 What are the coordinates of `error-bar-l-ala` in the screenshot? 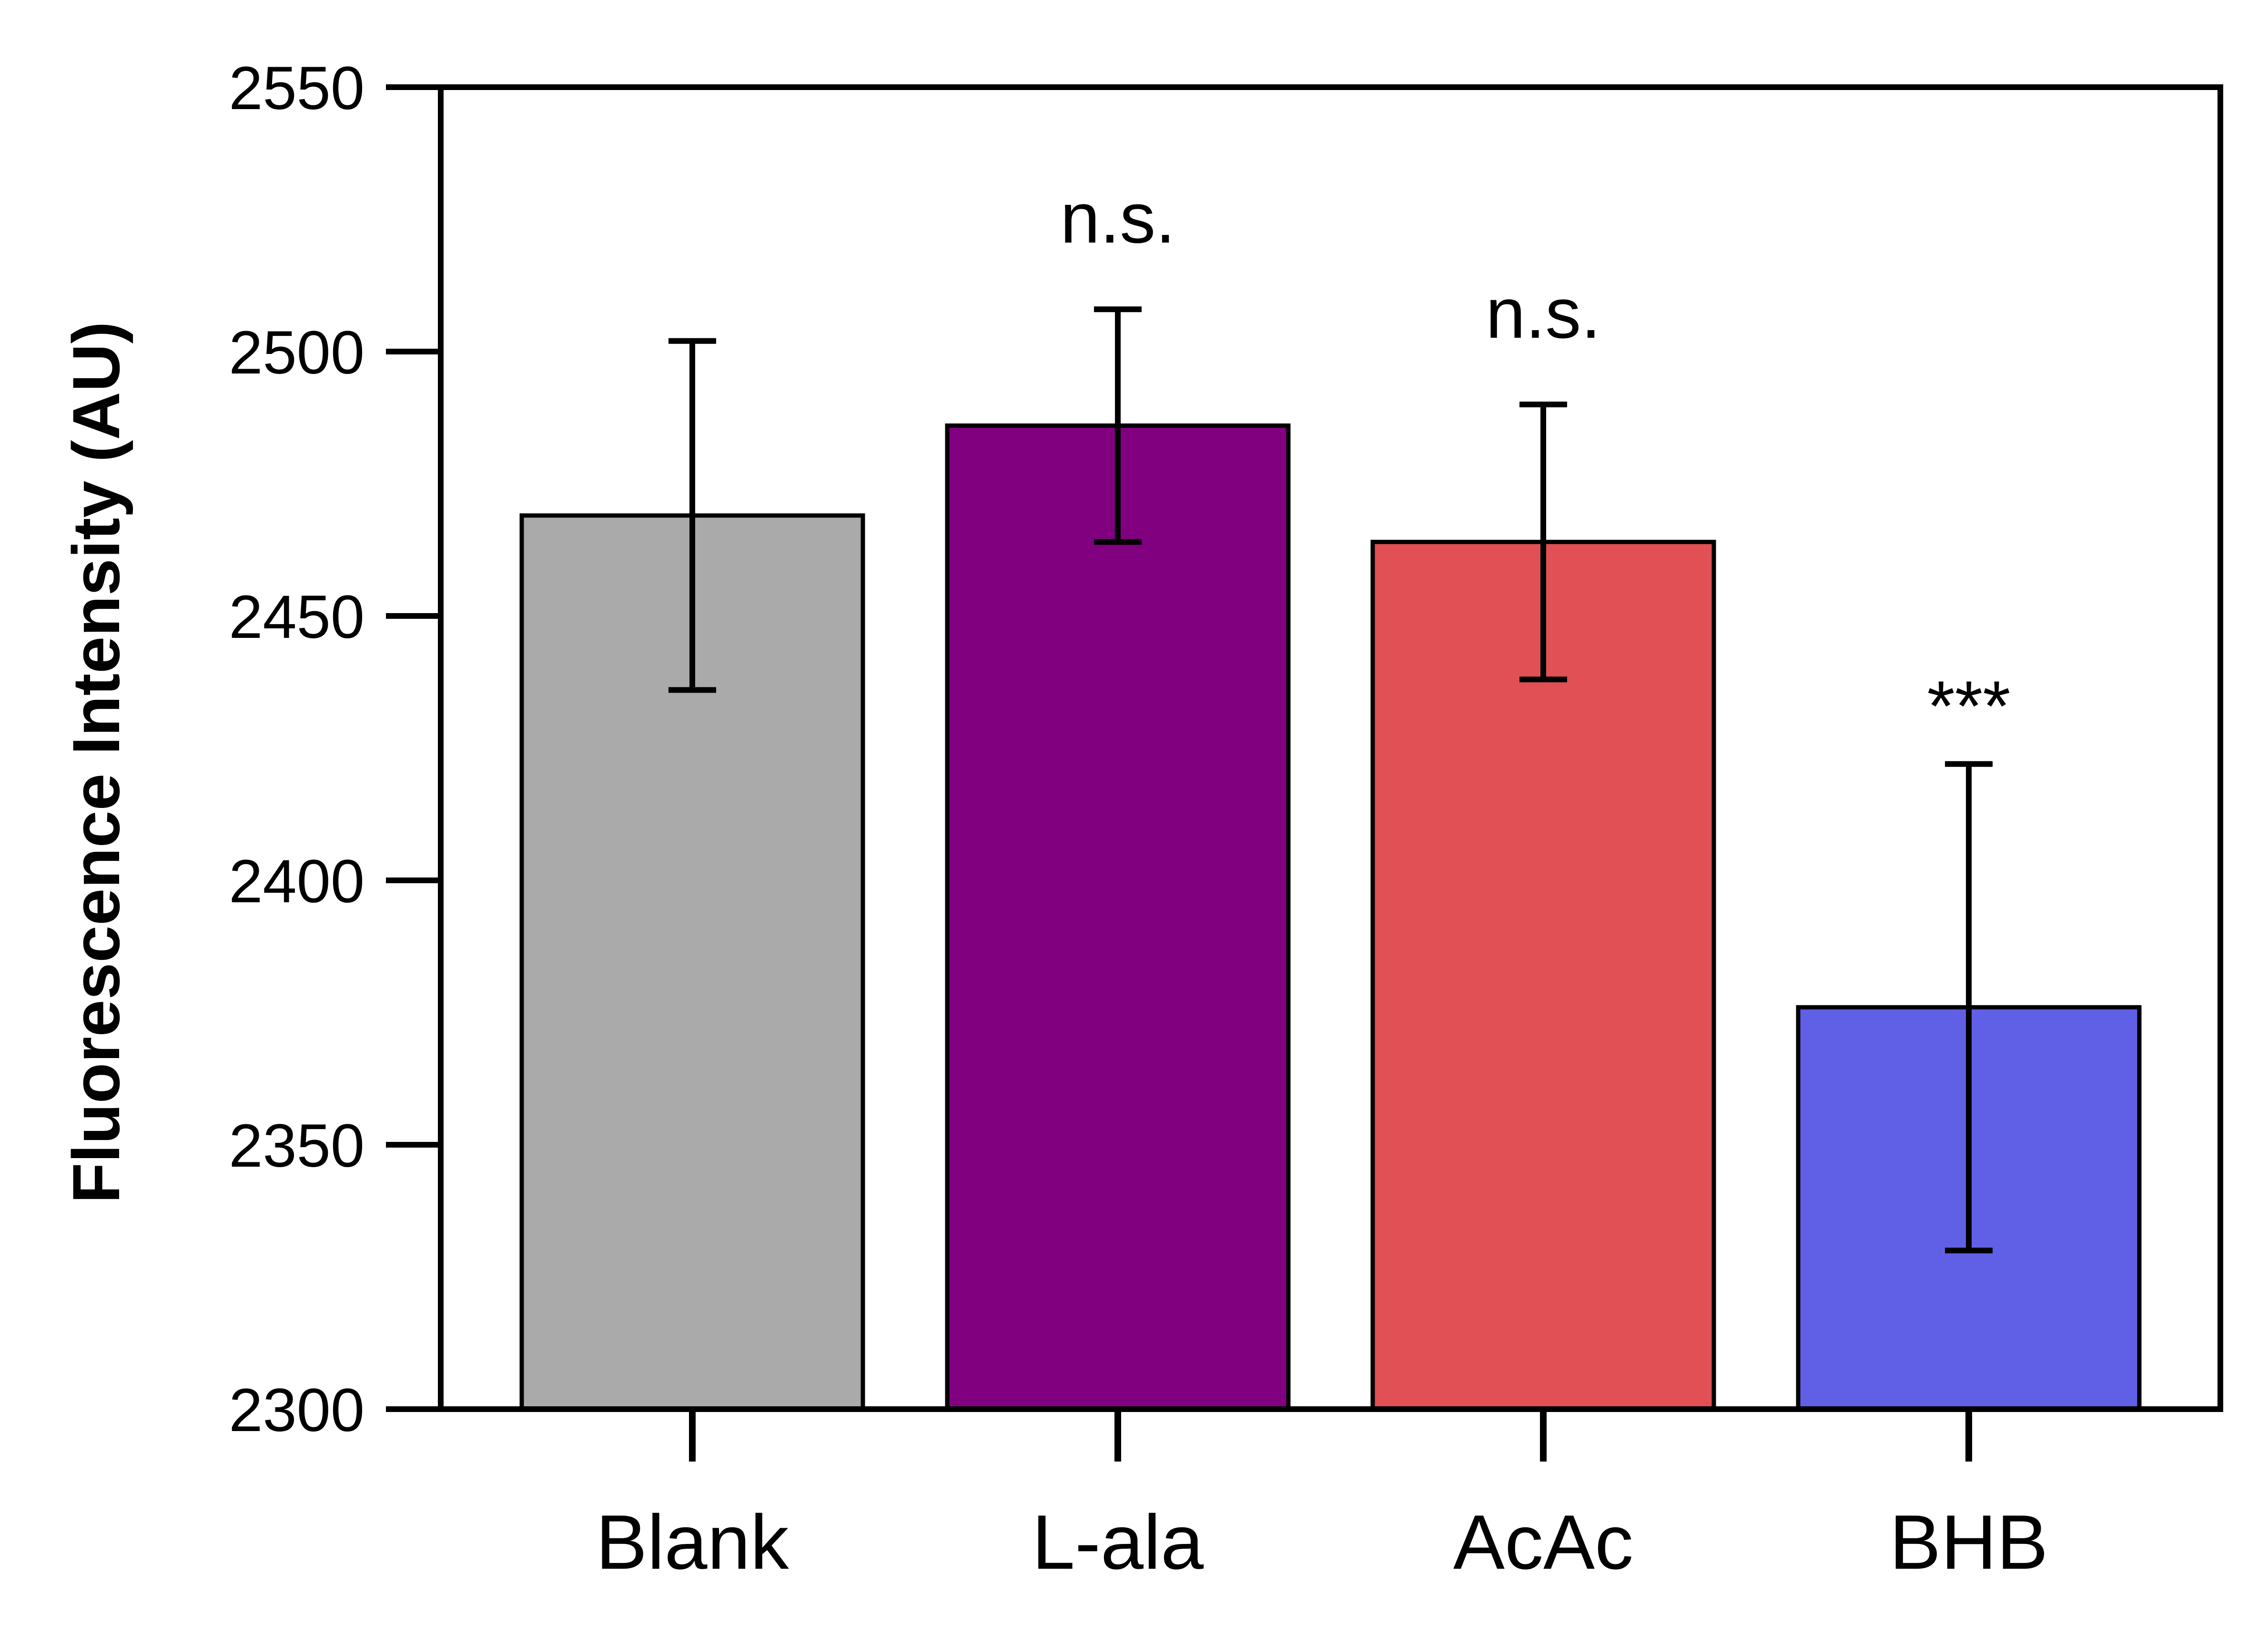 It's located at (1118, 425).